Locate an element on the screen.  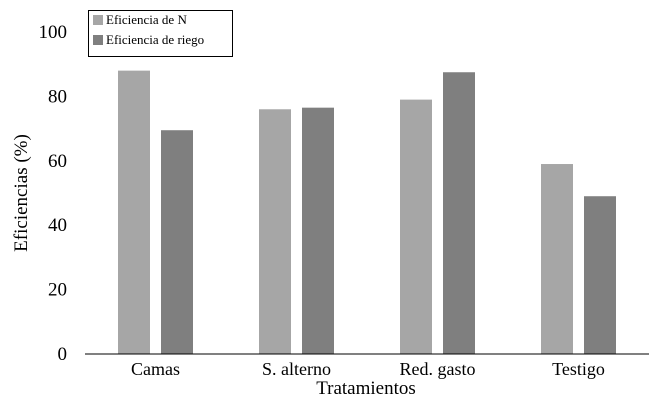
y-axis-title: Eficiencias (%) is located at coordinates (21, 193).